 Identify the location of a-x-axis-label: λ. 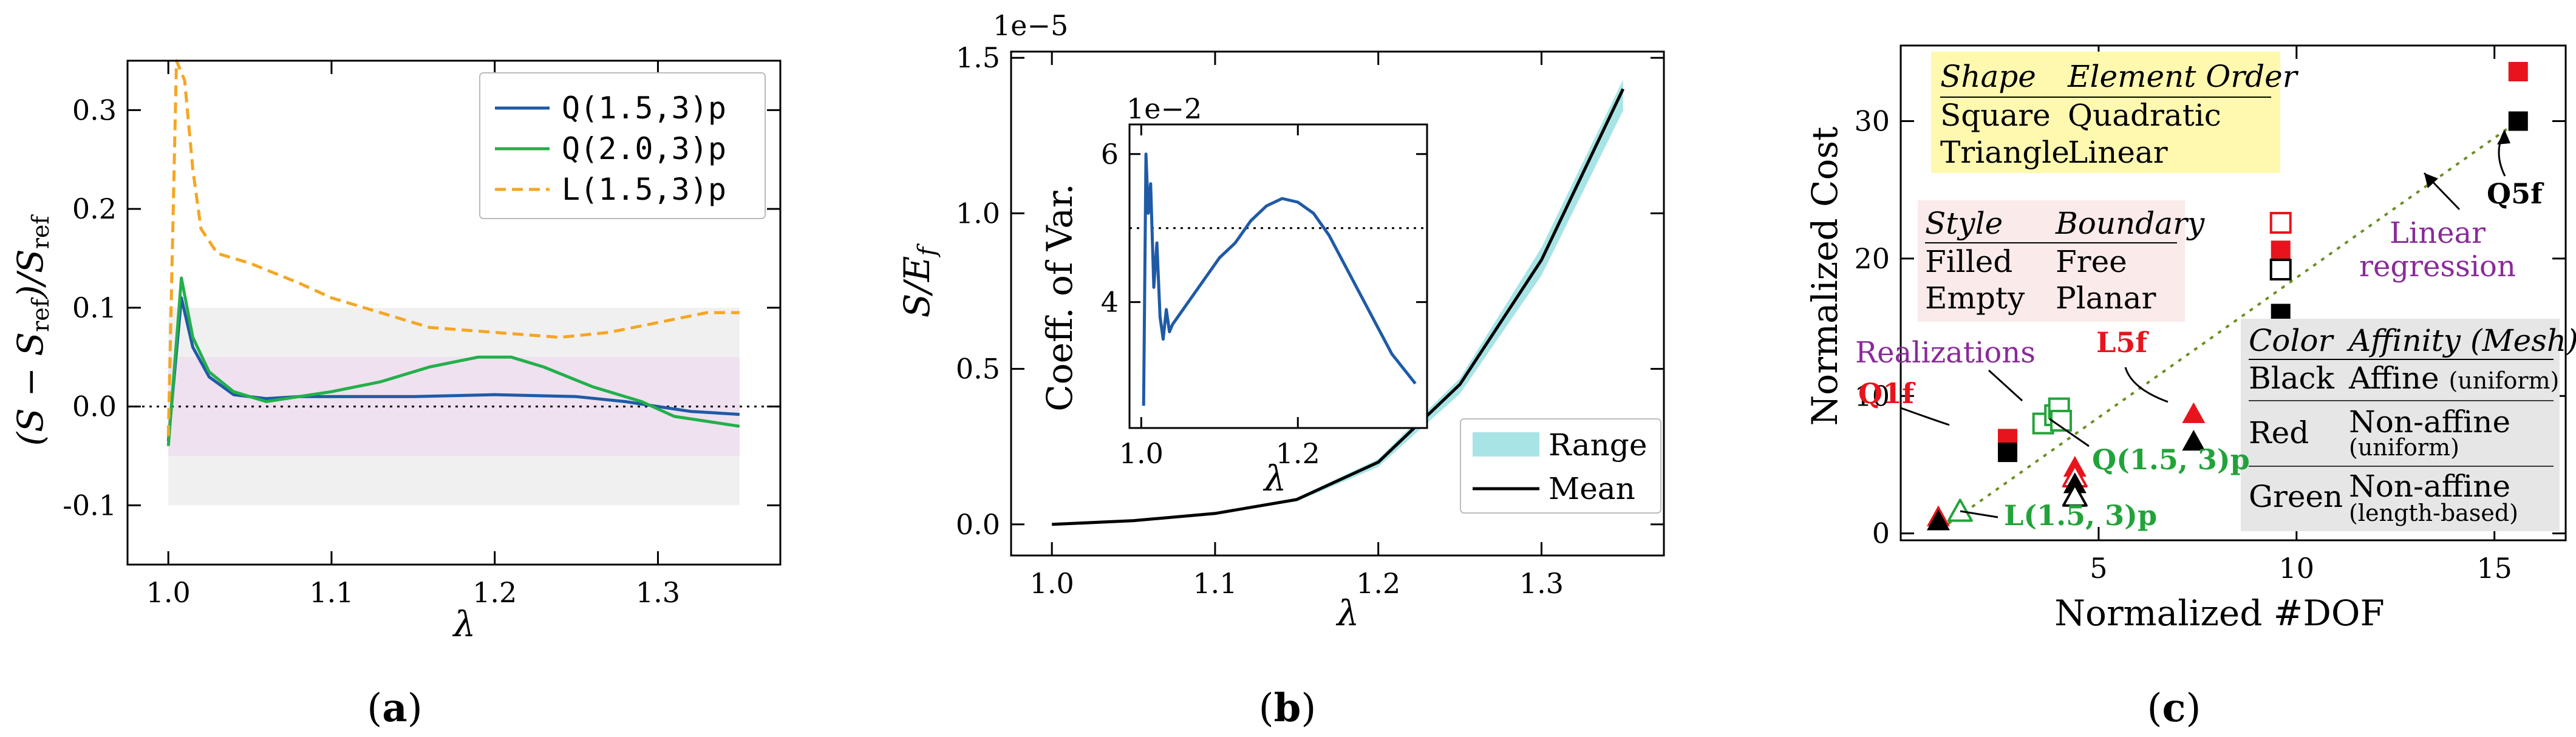
(464, 624).